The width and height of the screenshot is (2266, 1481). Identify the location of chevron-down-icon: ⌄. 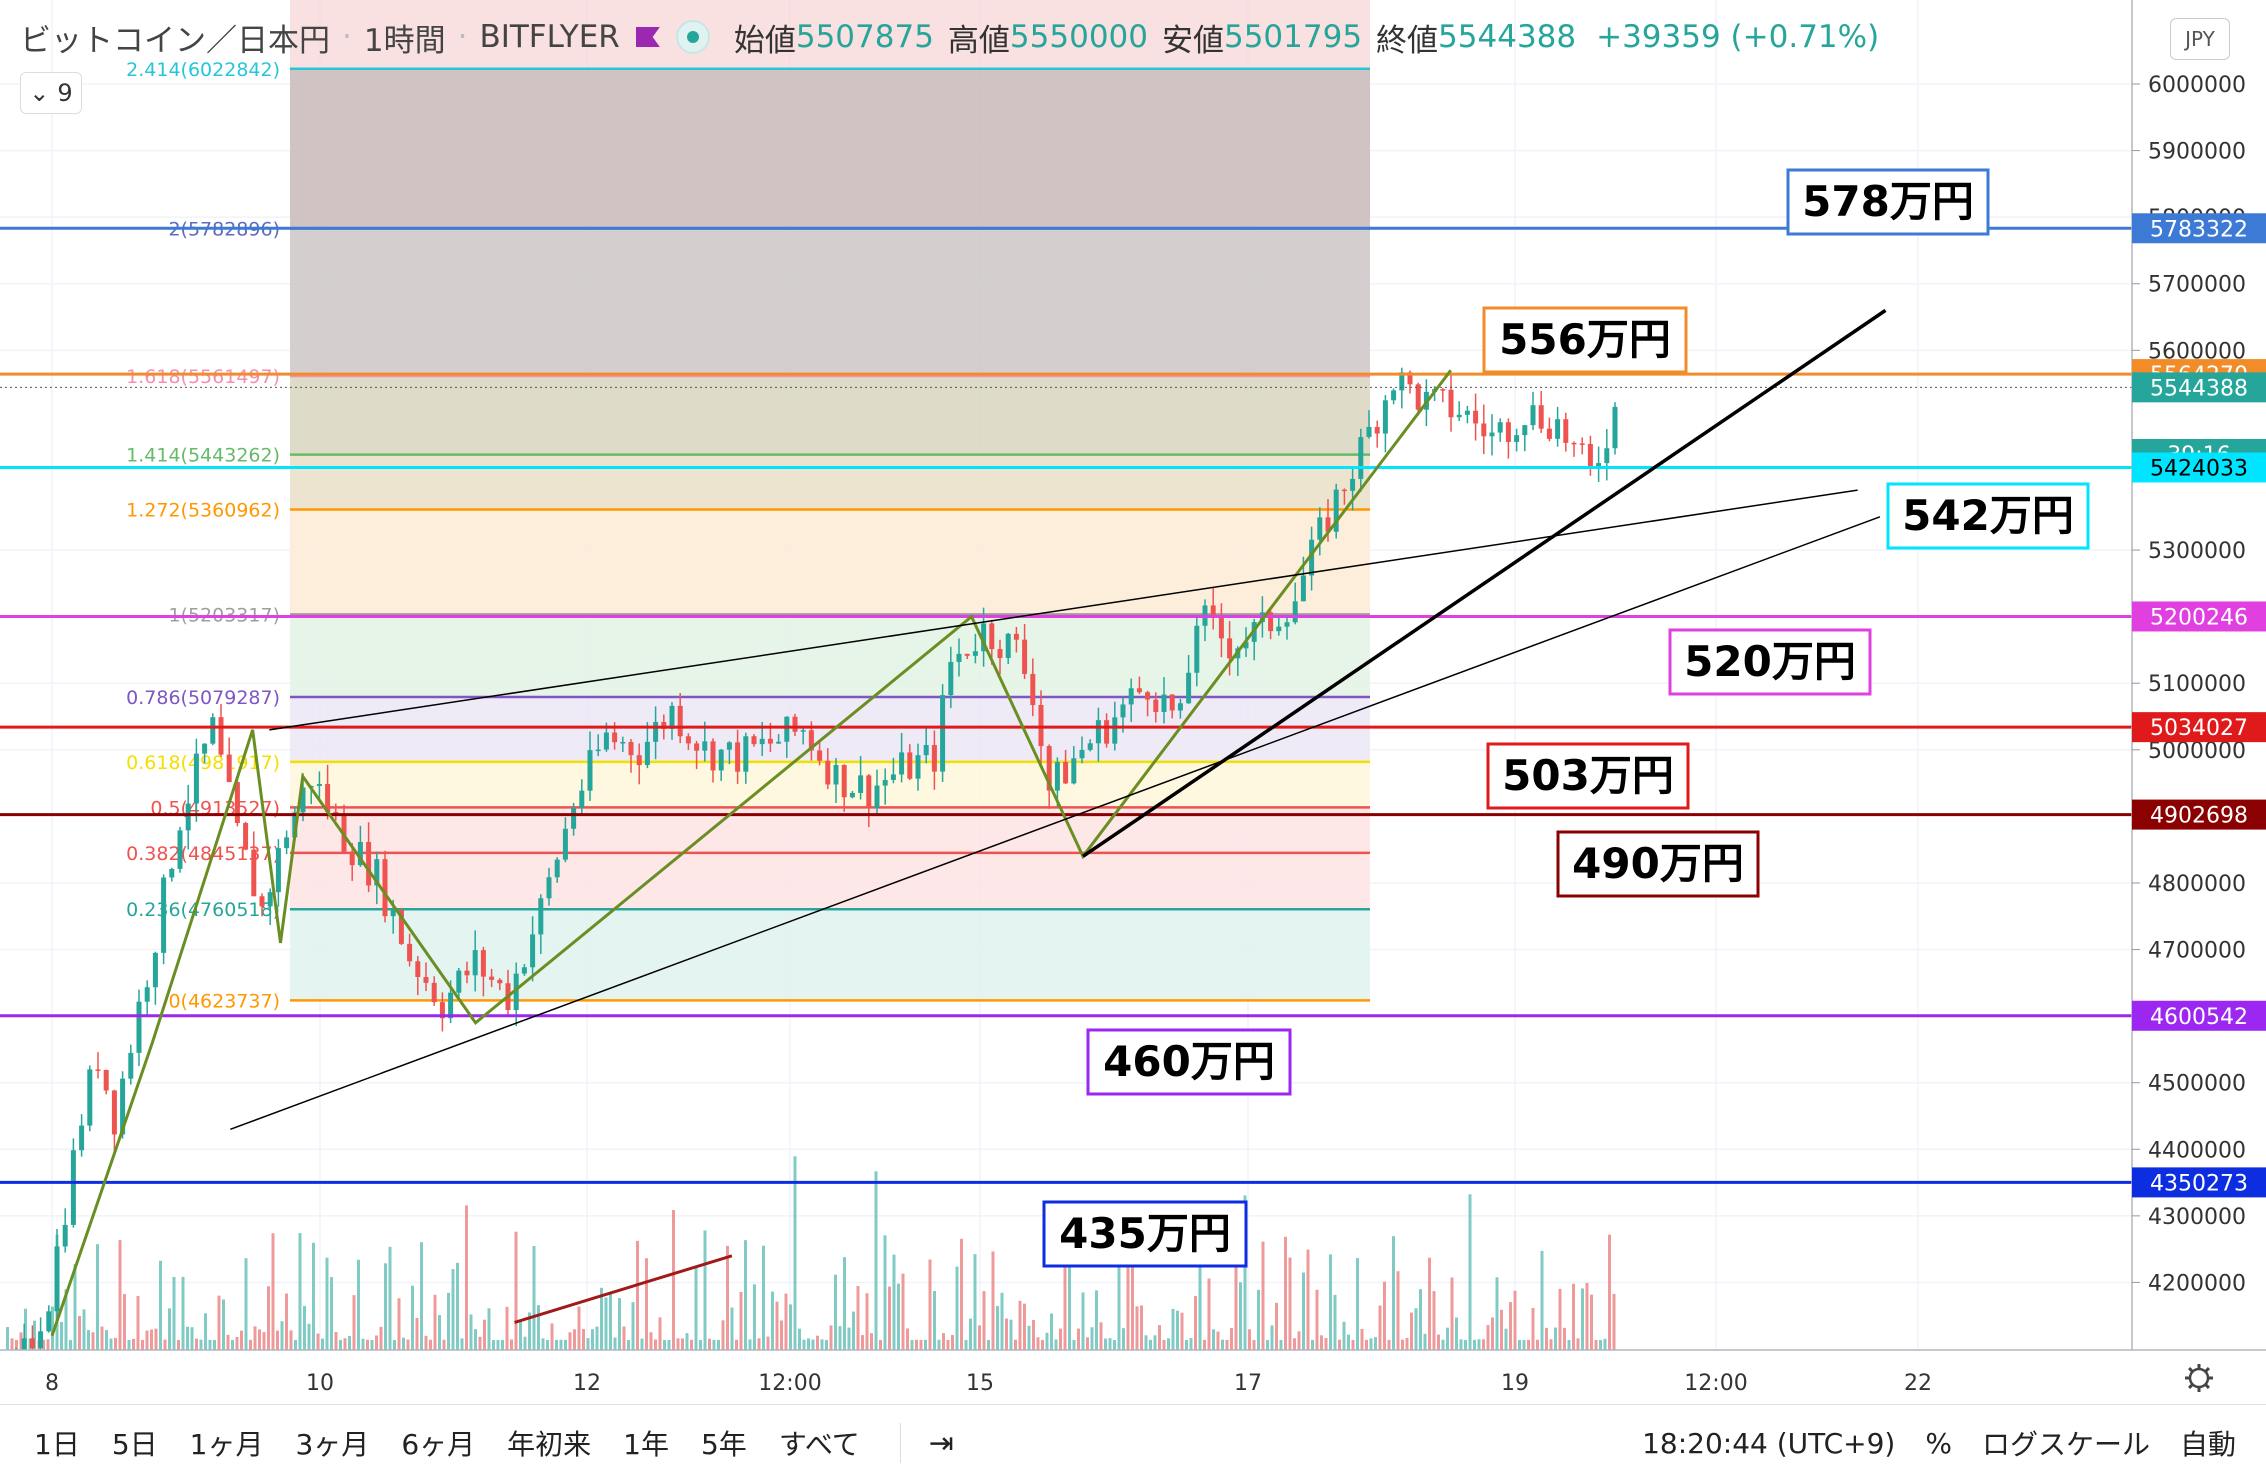
(39, 93).